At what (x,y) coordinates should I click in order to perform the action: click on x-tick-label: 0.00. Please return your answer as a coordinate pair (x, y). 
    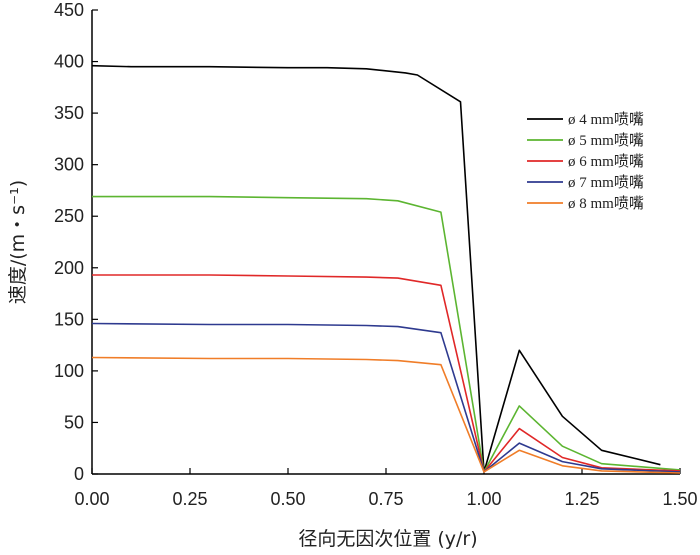
    Looking at the image, I should click on (91, 499).